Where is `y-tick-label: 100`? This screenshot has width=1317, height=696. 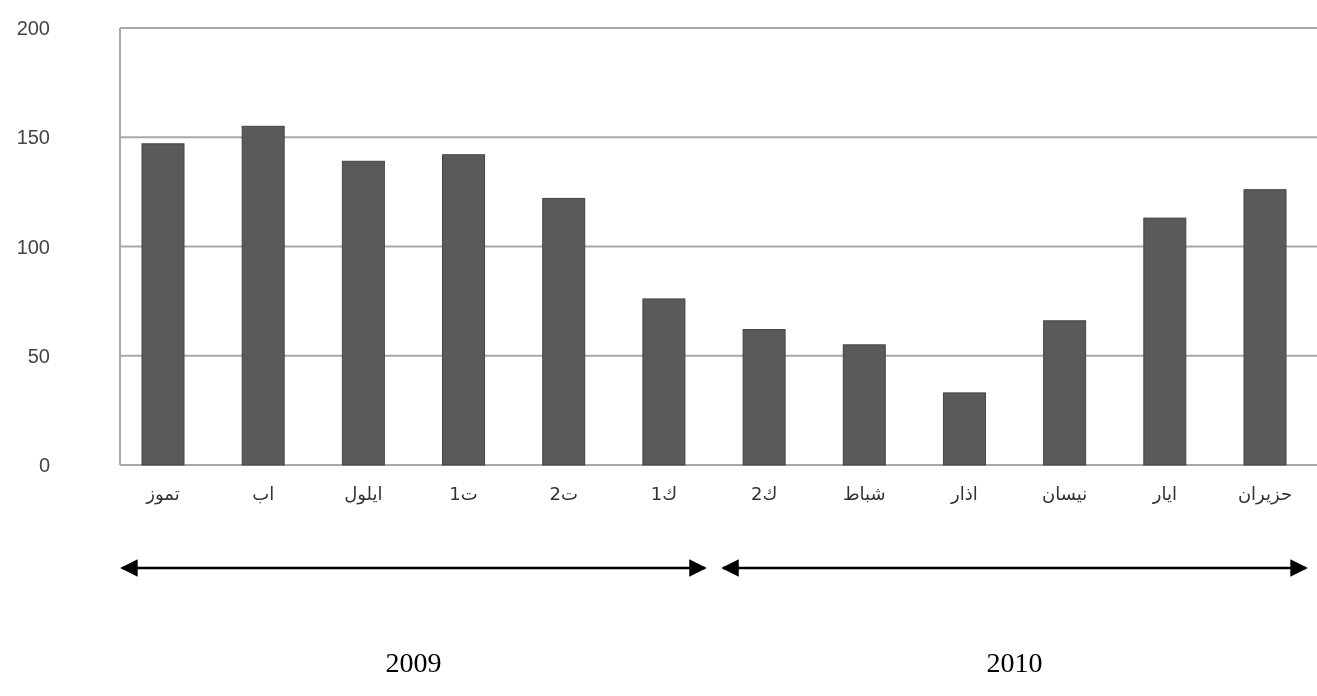 y-tick-label: 100 is located at coordinates (33, 246).